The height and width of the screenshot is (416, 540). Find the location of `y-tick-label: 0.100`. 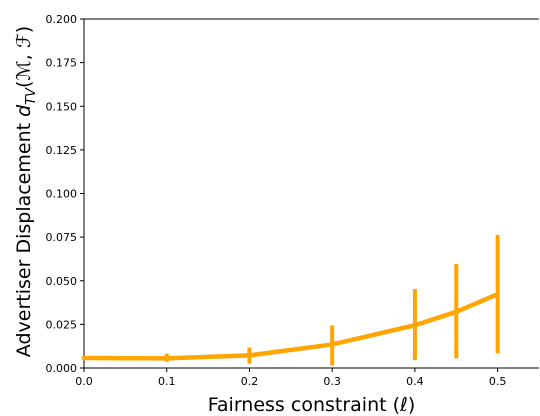

y-tick-label: 0.100 is located at coordinates (62, 194).